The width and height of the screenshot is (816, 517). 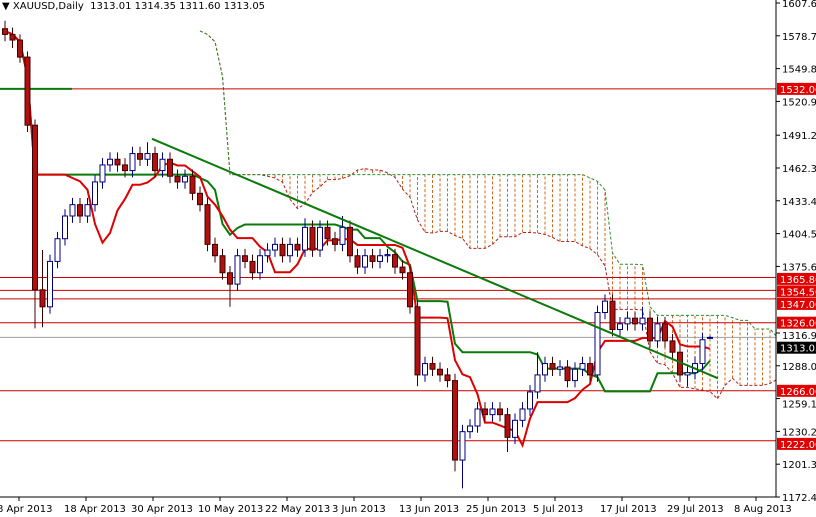 What do you see at coordinates (799, 136) in the screenshot?
I see `y-tick-label: 1491.20` at bounding box center [799, 136].